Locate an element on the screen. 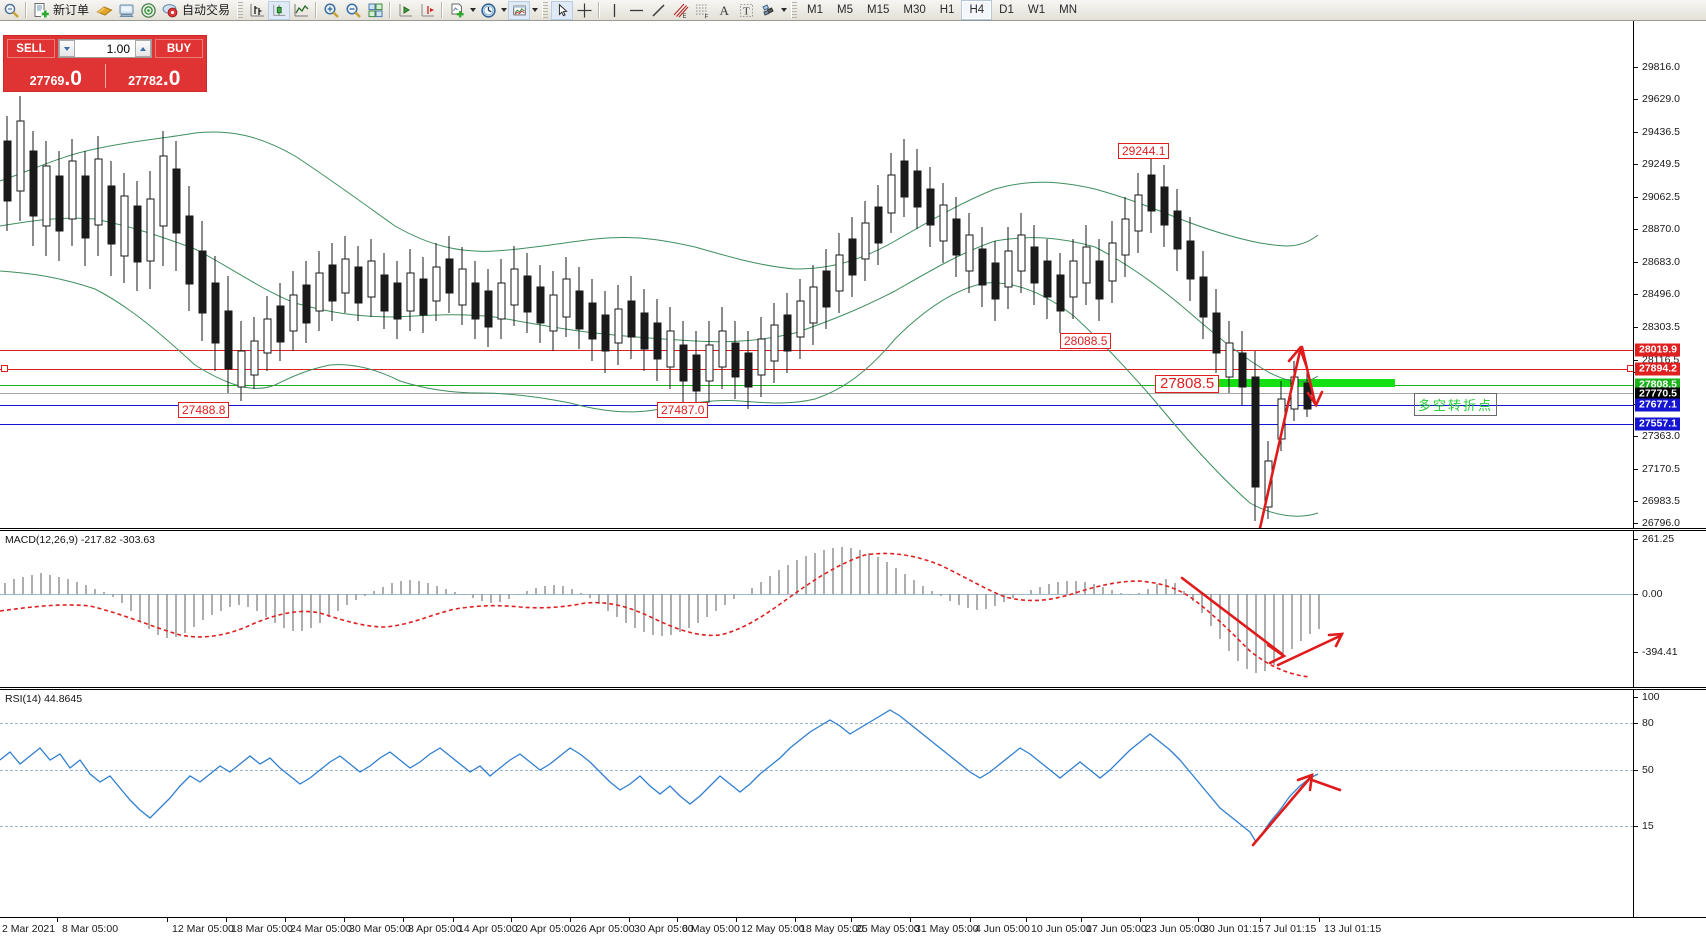 This screenshot has width=1706, height=938. price-tick: 29436.5 is located at coordinates (1657, 132).